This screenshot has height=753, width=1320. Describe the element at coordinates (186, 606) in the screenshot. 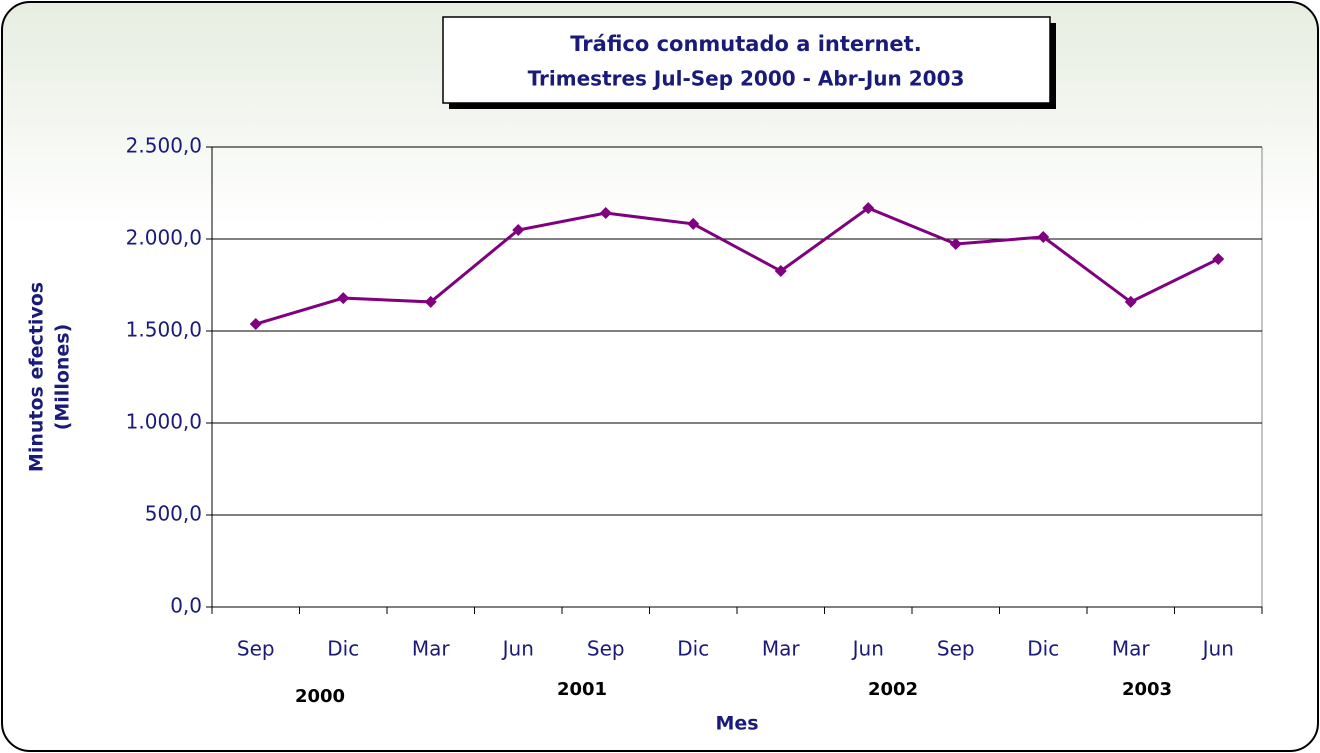

I see `y-tick-label: 0,0` at that location.